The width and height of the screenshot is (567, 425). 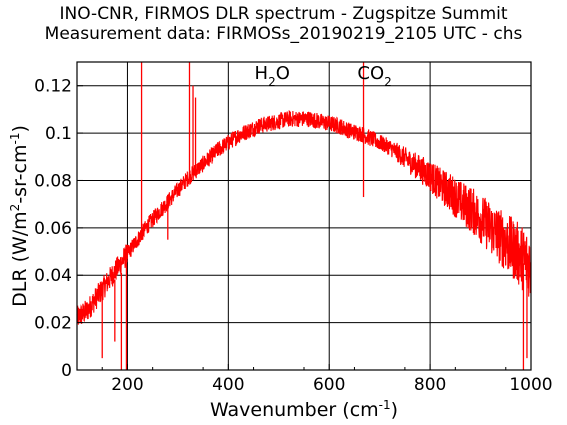 I want to click on x-tick-label: 800, so click(x=430, y=385).